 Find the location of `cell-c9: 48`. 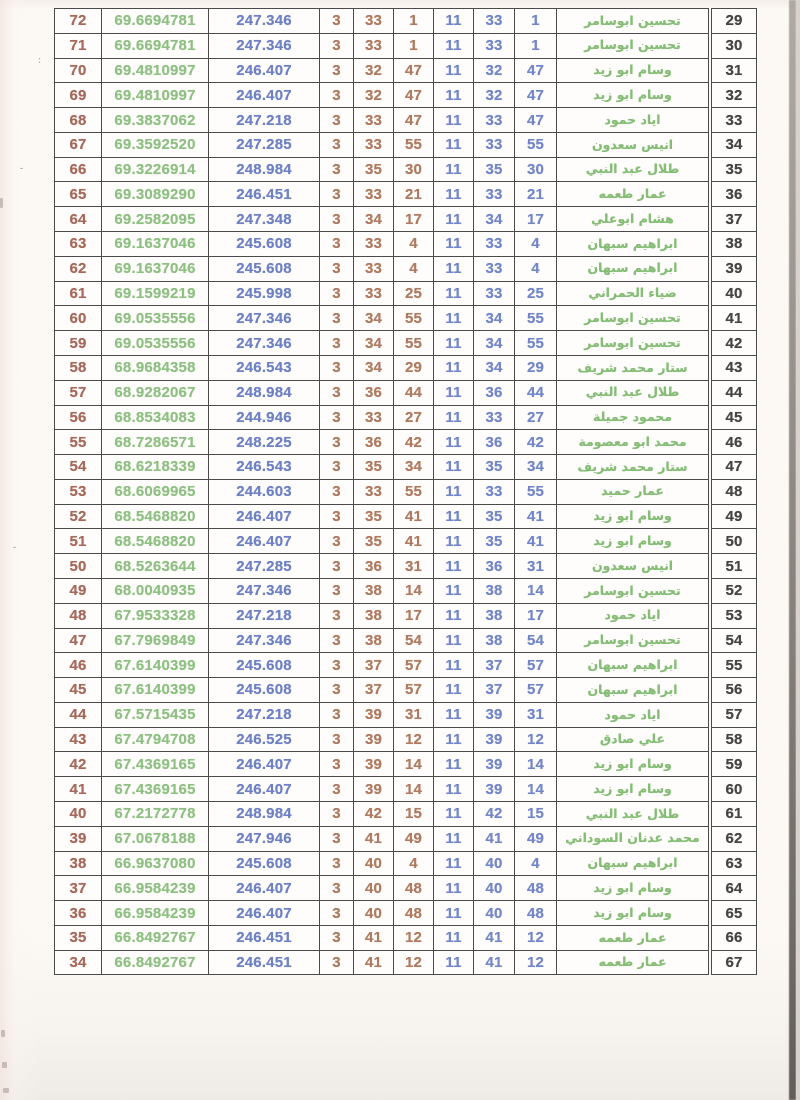

cell-c9: 48 is located at coordinates (536, 889).